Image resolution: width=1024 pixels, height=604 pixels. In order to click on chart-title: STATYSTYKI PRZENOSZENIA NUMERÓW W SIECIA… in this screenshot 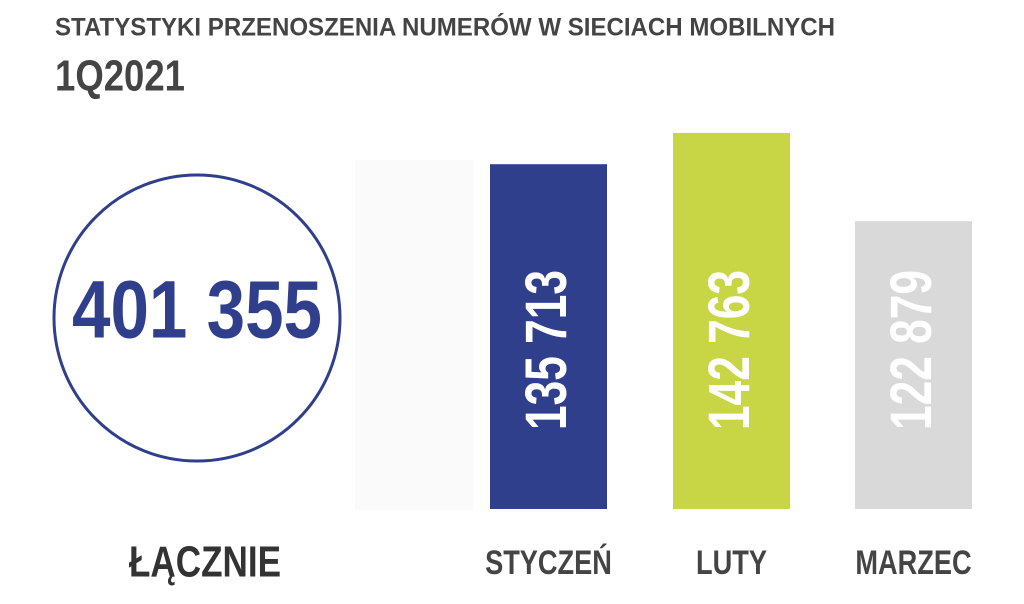, I will do `click(445, 27)`.